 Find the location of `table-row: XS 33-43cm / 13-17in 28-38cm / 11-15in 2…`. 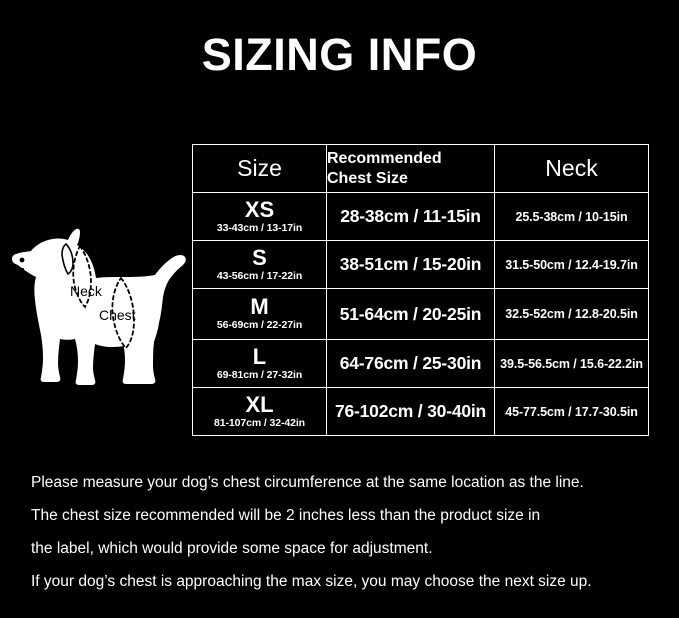

table-row: XS 33-43cm / 13-17in 28-38cm / 11-15in 2… is located at coordinates (420, 216).